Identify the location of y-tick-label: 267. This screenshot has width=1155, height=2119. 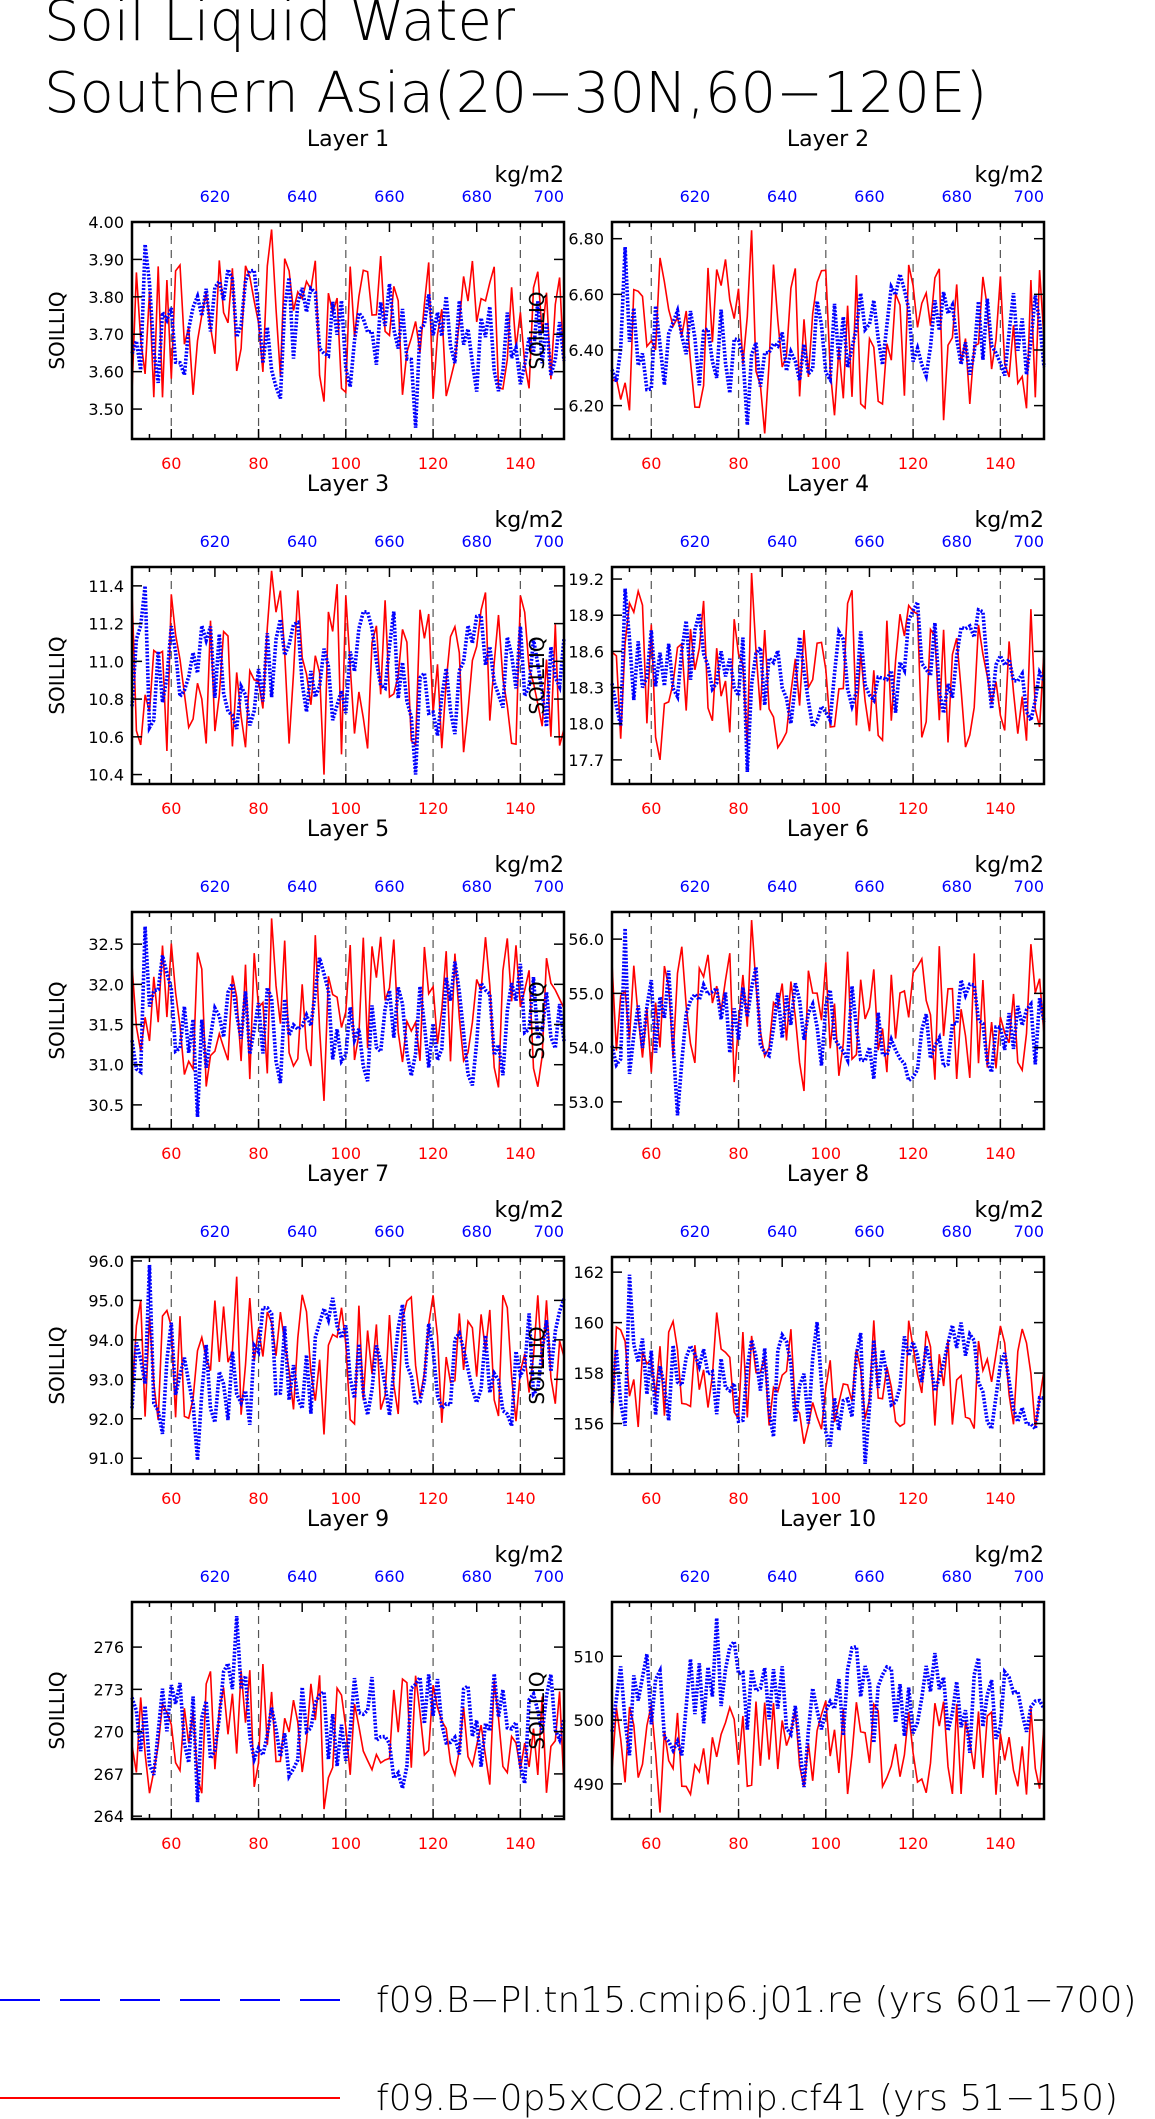
(108, 1774).